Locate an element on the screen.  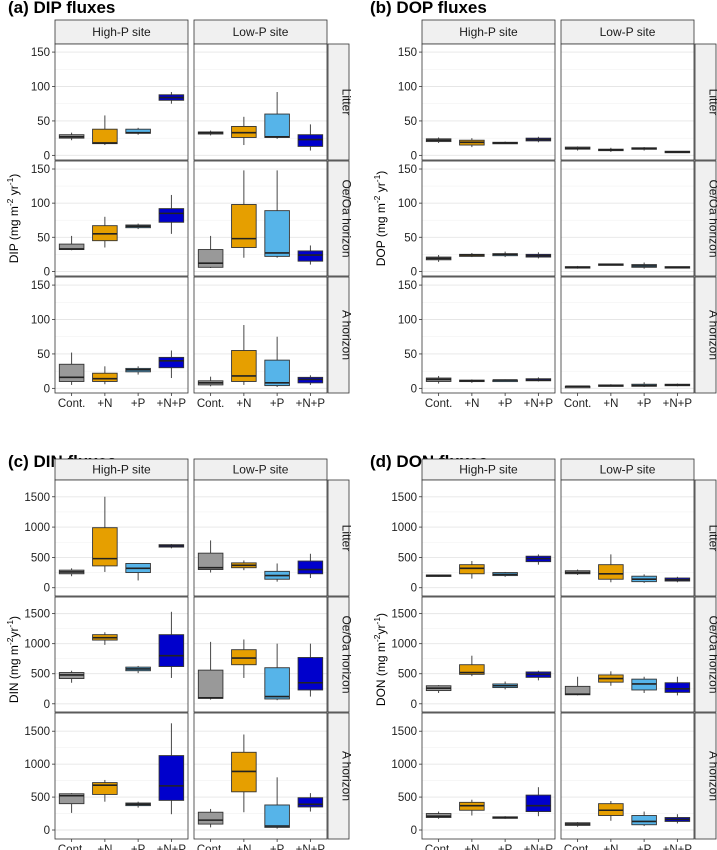
y-tick-label: 100 is located at coordinates (40, 204).